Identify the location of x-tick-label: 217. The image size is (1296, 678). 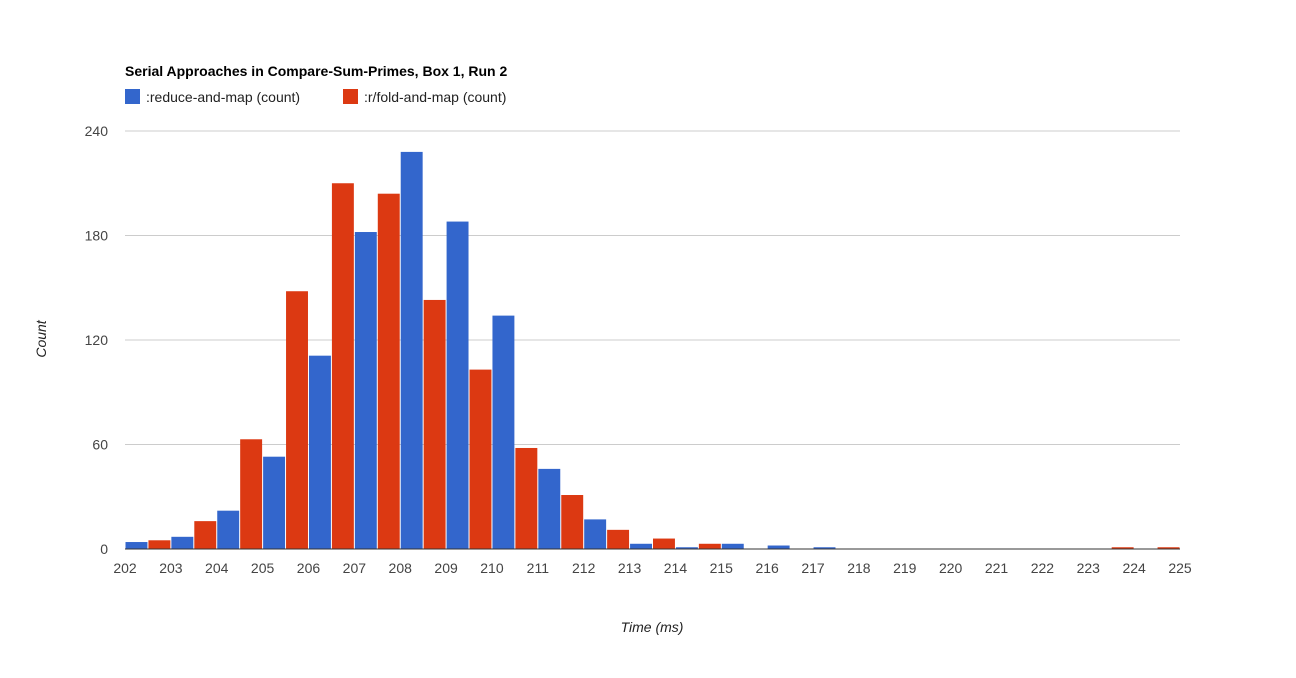
(813, 568).